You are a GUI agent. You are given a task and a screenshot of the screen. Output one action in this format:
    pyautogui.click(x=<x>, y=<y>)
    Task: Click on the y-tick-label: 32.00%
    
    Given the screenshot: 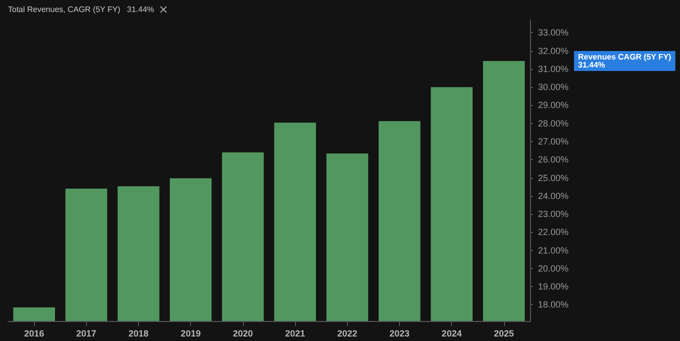 What is the action you would take?
    pyautogui.click(x=553, y=51)
    